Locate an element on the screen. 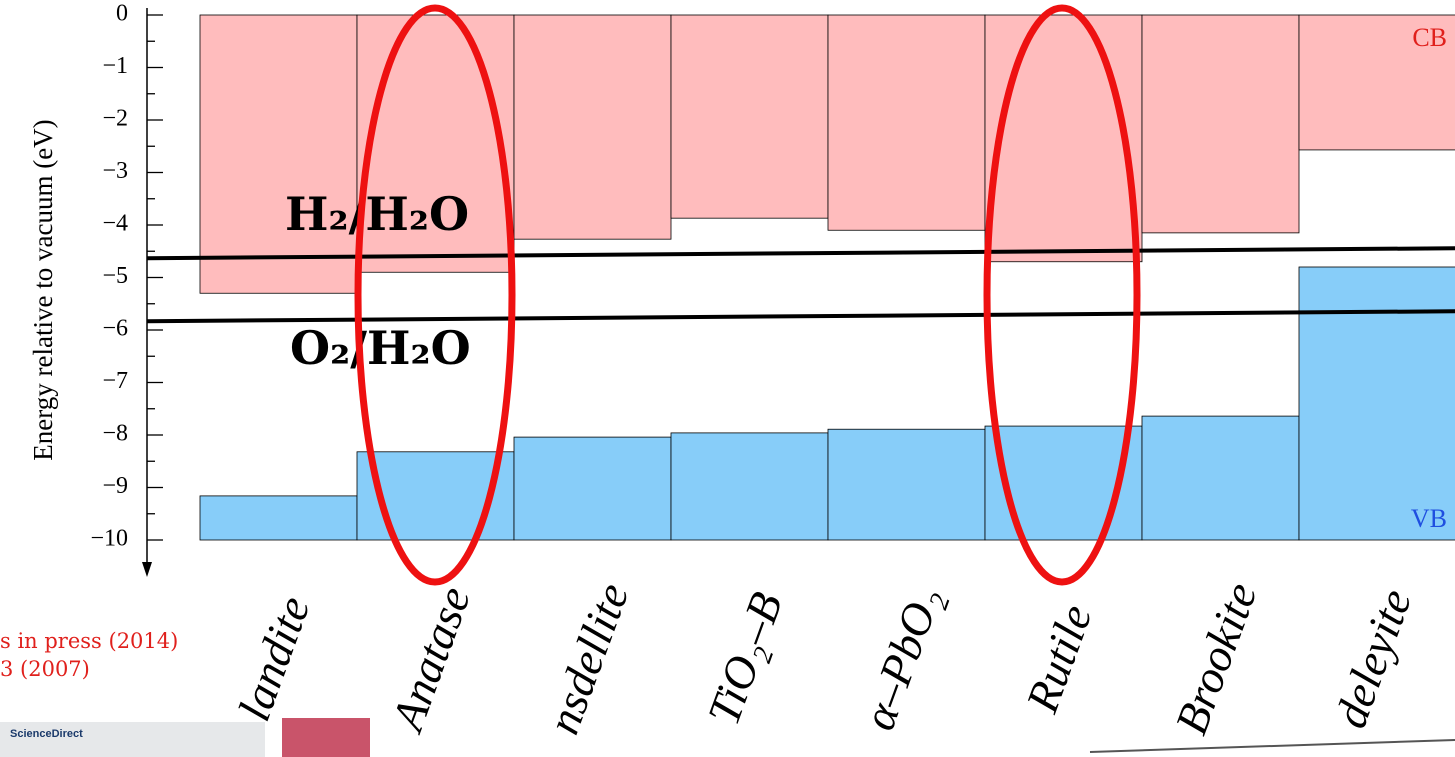  x-tick-label: α–PbO₂ is located at coordinates (902, 658).